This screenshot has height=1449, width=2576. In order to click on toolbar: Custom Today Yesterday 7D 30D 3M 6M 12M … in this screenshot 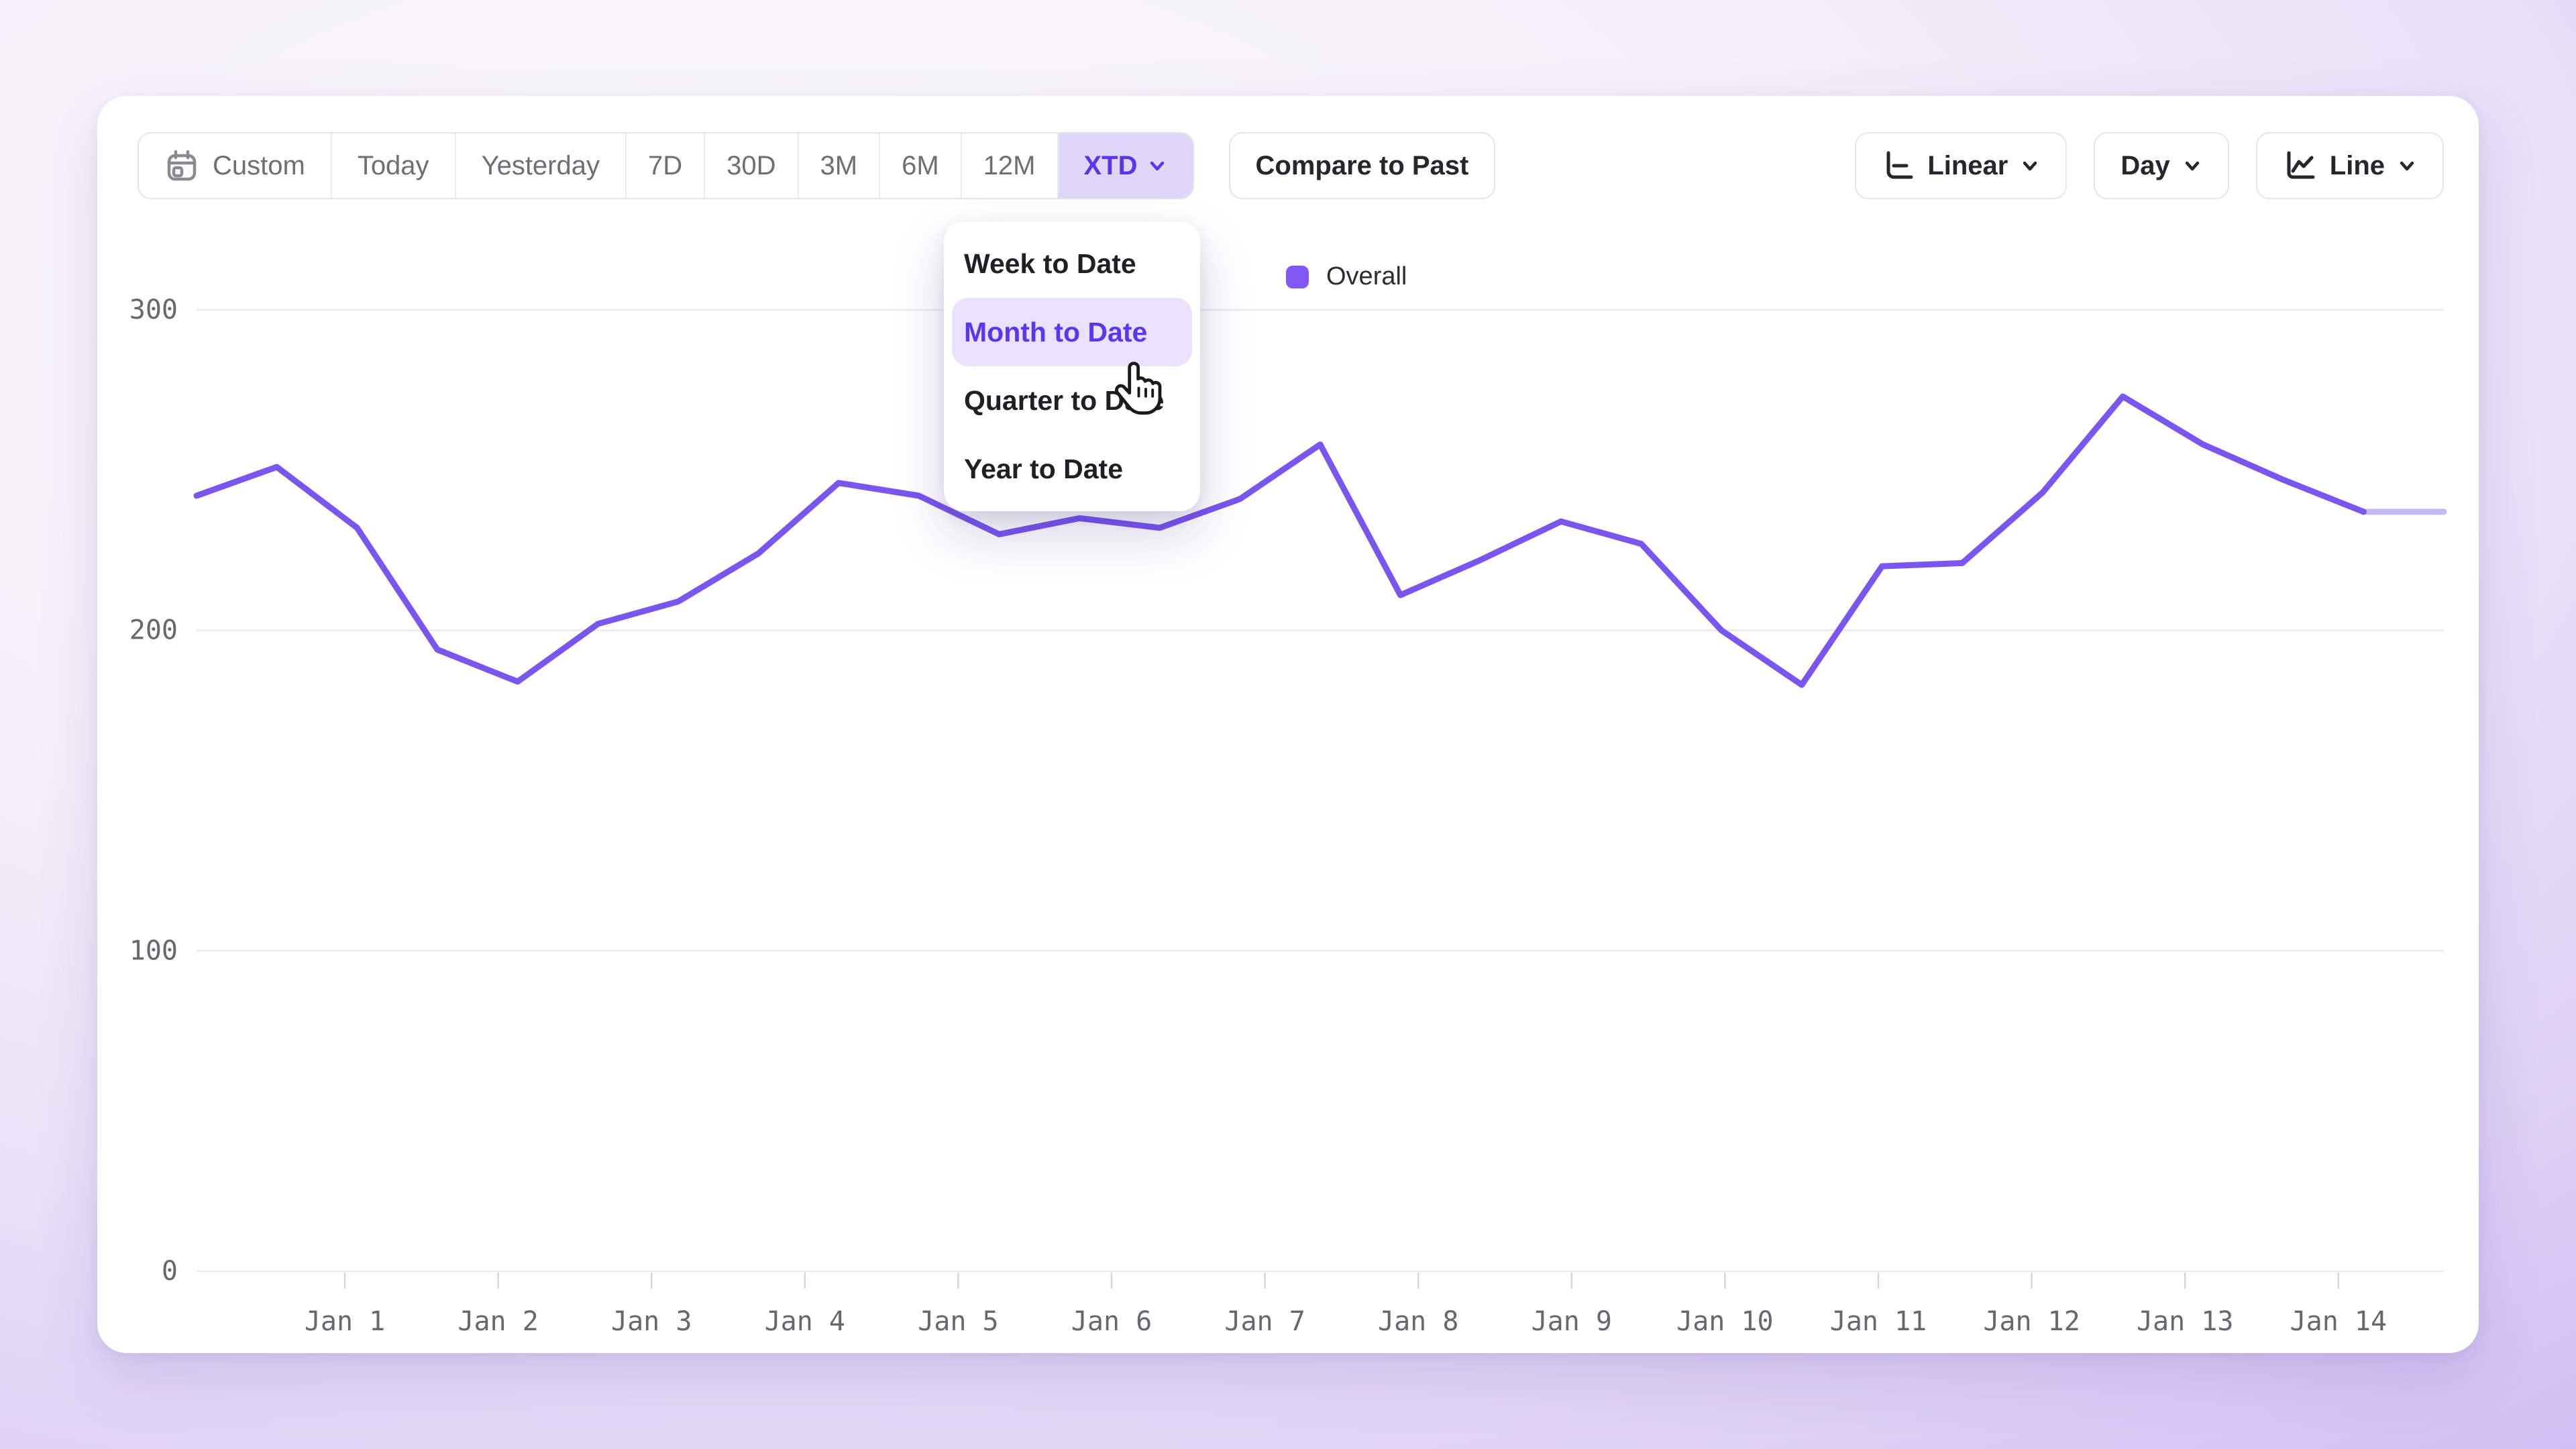, I will do `click(1291, 165)`.